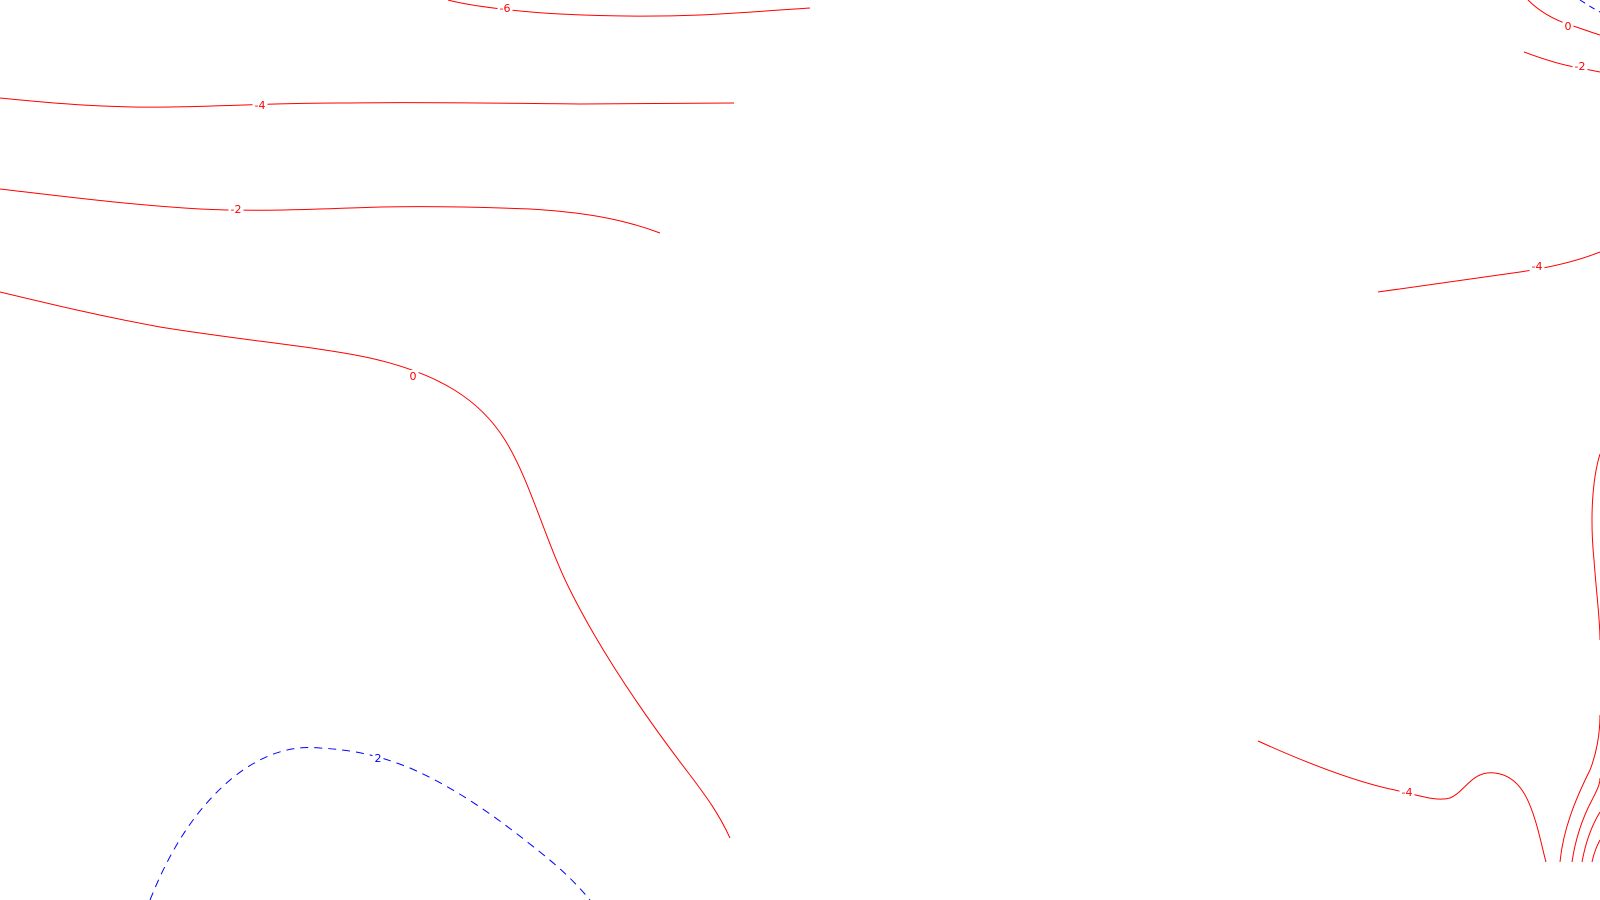 Image resolution: width=1600 pixels, height=900 pixels. I want to click on contour-label-upper-4: -4, so click(260, 105).